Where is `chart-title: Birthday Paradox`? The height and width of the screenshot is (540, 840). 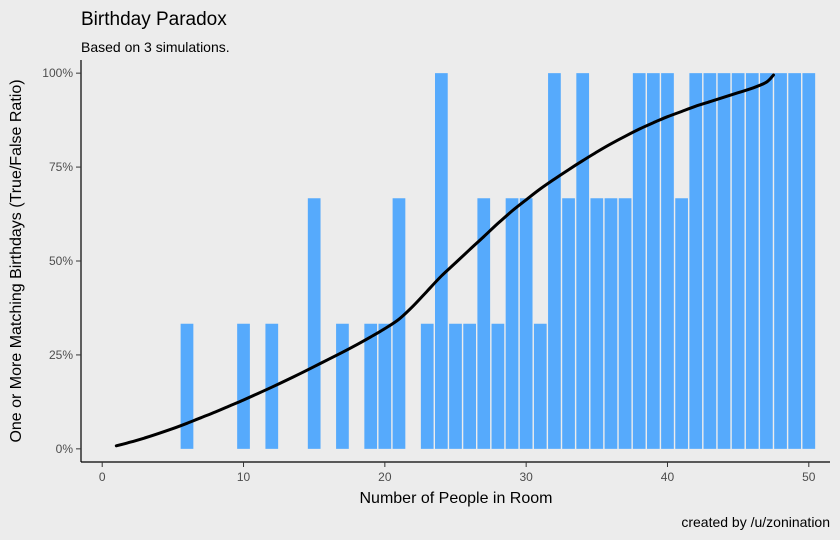 chart-title: Birthday Paradox is located at coordinates (154, 19).